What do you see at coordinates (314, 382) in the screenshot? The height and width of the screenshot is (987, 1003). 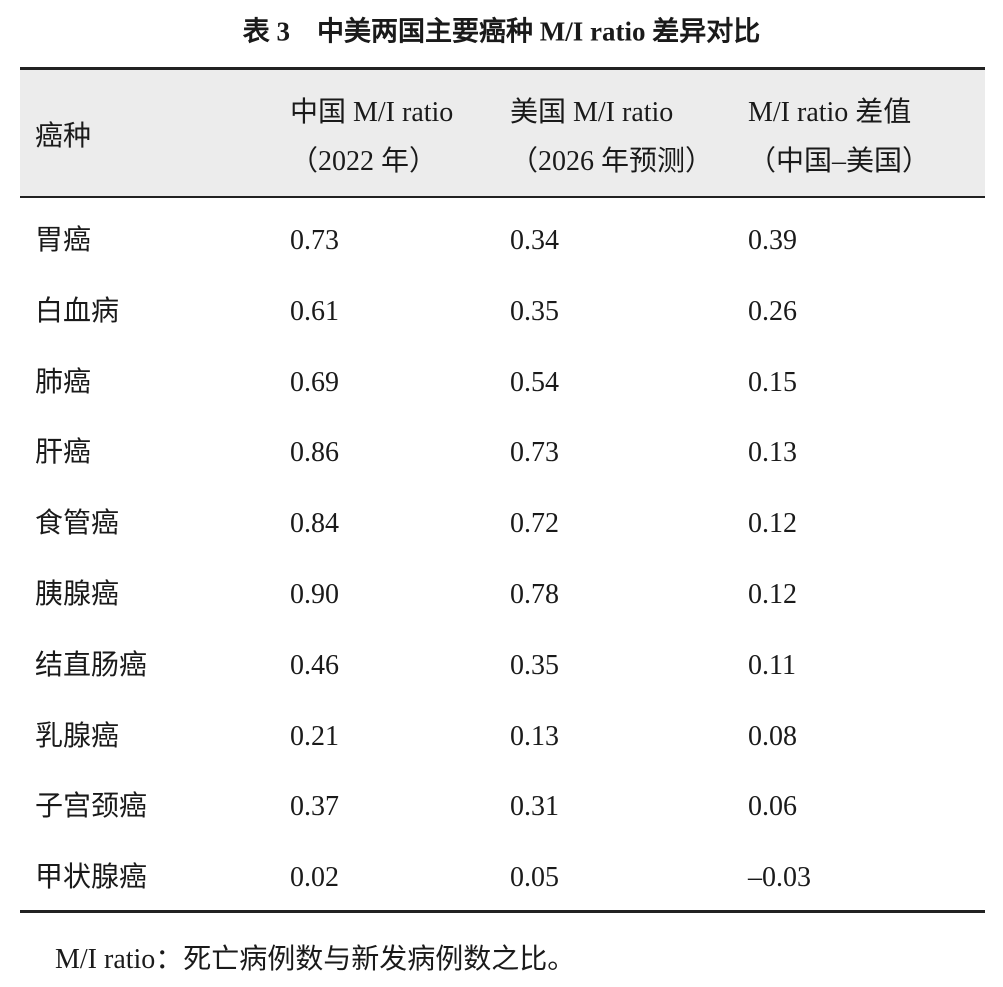 I see `cell: 0.69` at bounding box center [314, 382].